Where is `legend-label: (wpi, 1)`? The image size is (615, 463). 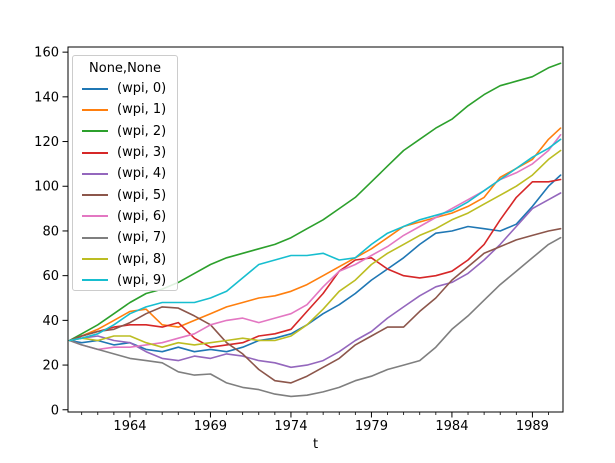
legend-label: (wpi, 1) is located at coordinates (142, 110).